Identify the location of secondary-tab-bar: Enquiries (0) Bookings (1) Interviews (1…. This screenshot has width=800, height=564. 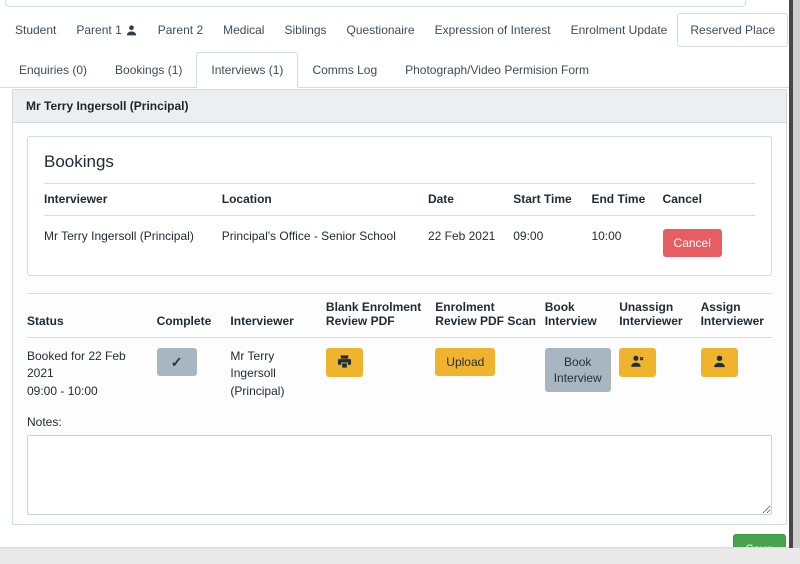
(400, 70).